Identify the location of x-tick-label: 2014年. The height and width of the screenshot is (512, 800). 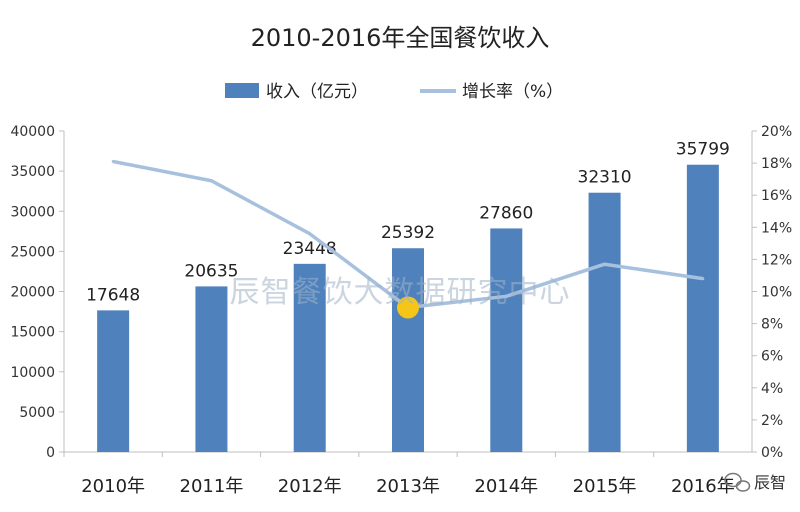
(506, 486).